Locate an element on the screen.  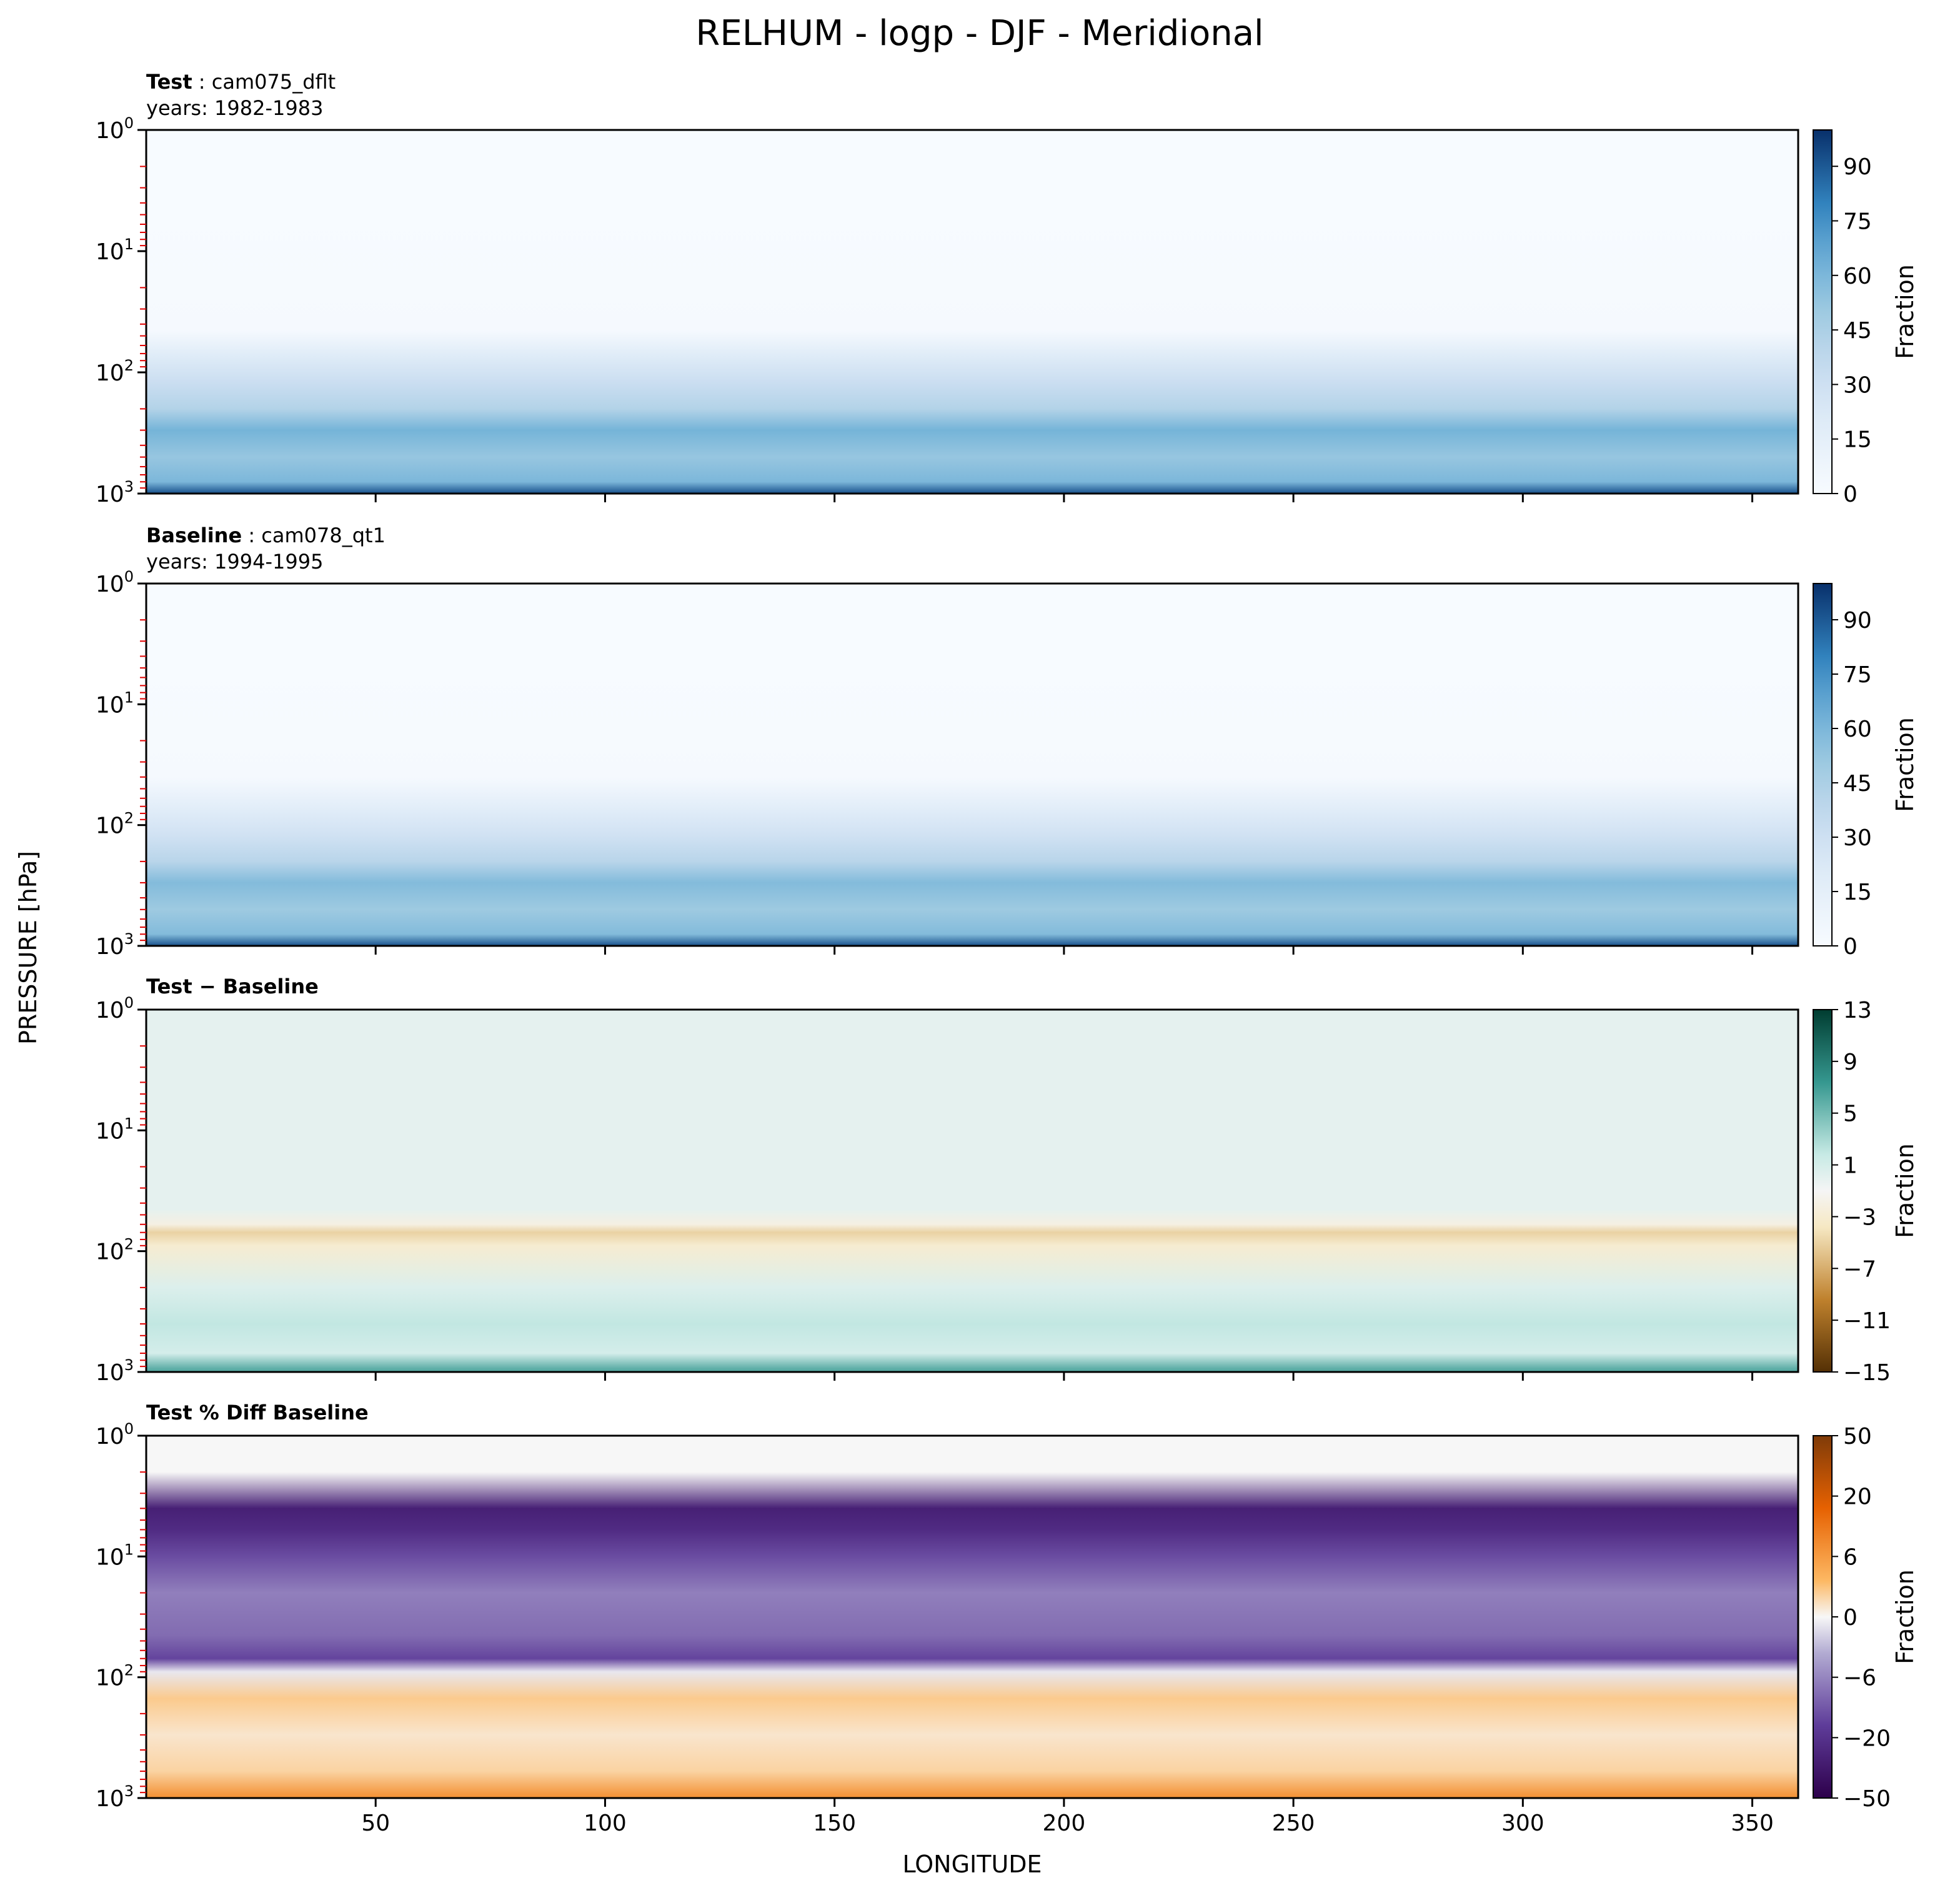
colorbar-tick-label: 1 is located at coordinates (1850, 1166).